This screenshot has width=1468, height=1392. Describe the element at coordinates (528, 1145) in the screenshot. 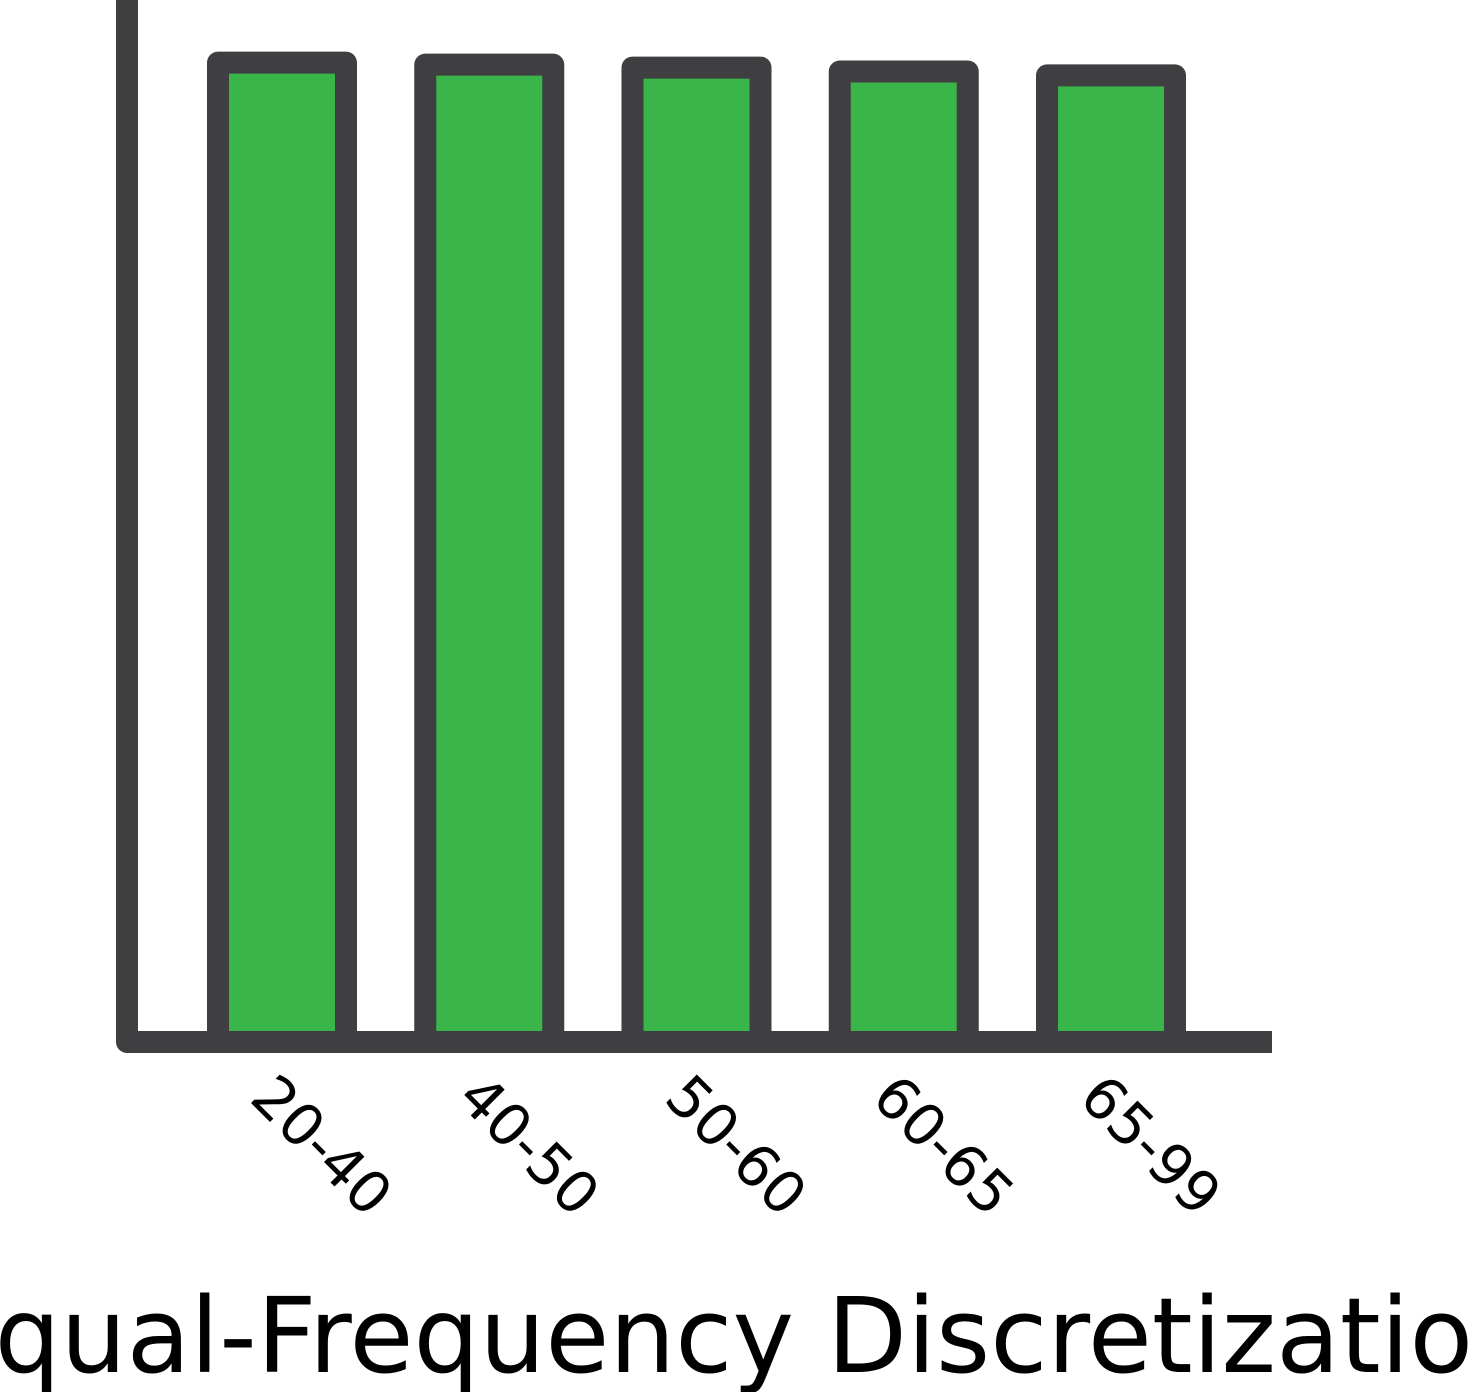

I see `x-tick-label: 40-50` at that location.